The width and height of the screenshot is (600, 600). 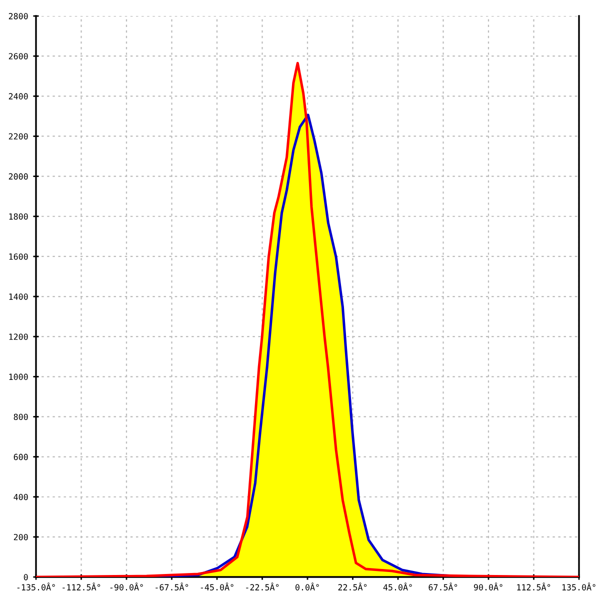 What do you see at coordinates (18, 256) in the screenshot?
I see `y-tick-label: 1600` at bounding box center [18, 256].